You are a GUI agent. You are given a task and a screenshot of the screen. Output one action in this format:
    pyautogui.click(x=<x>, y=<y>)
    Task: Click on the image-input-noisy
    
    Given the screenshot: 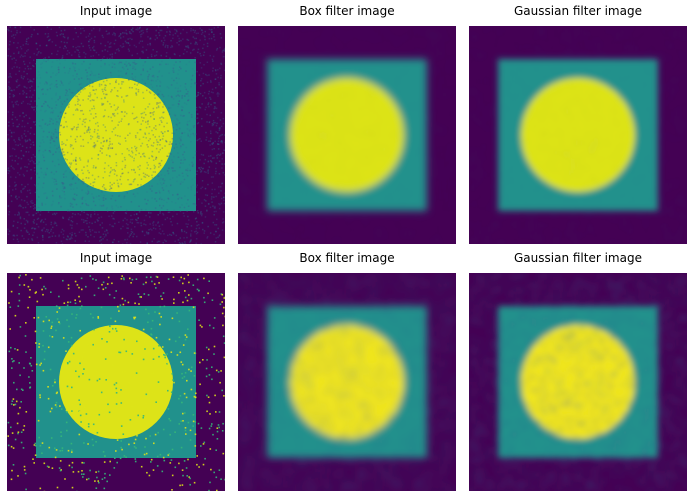 What is the action you would take?
    pyautogui.click(x=116, y=135)
    